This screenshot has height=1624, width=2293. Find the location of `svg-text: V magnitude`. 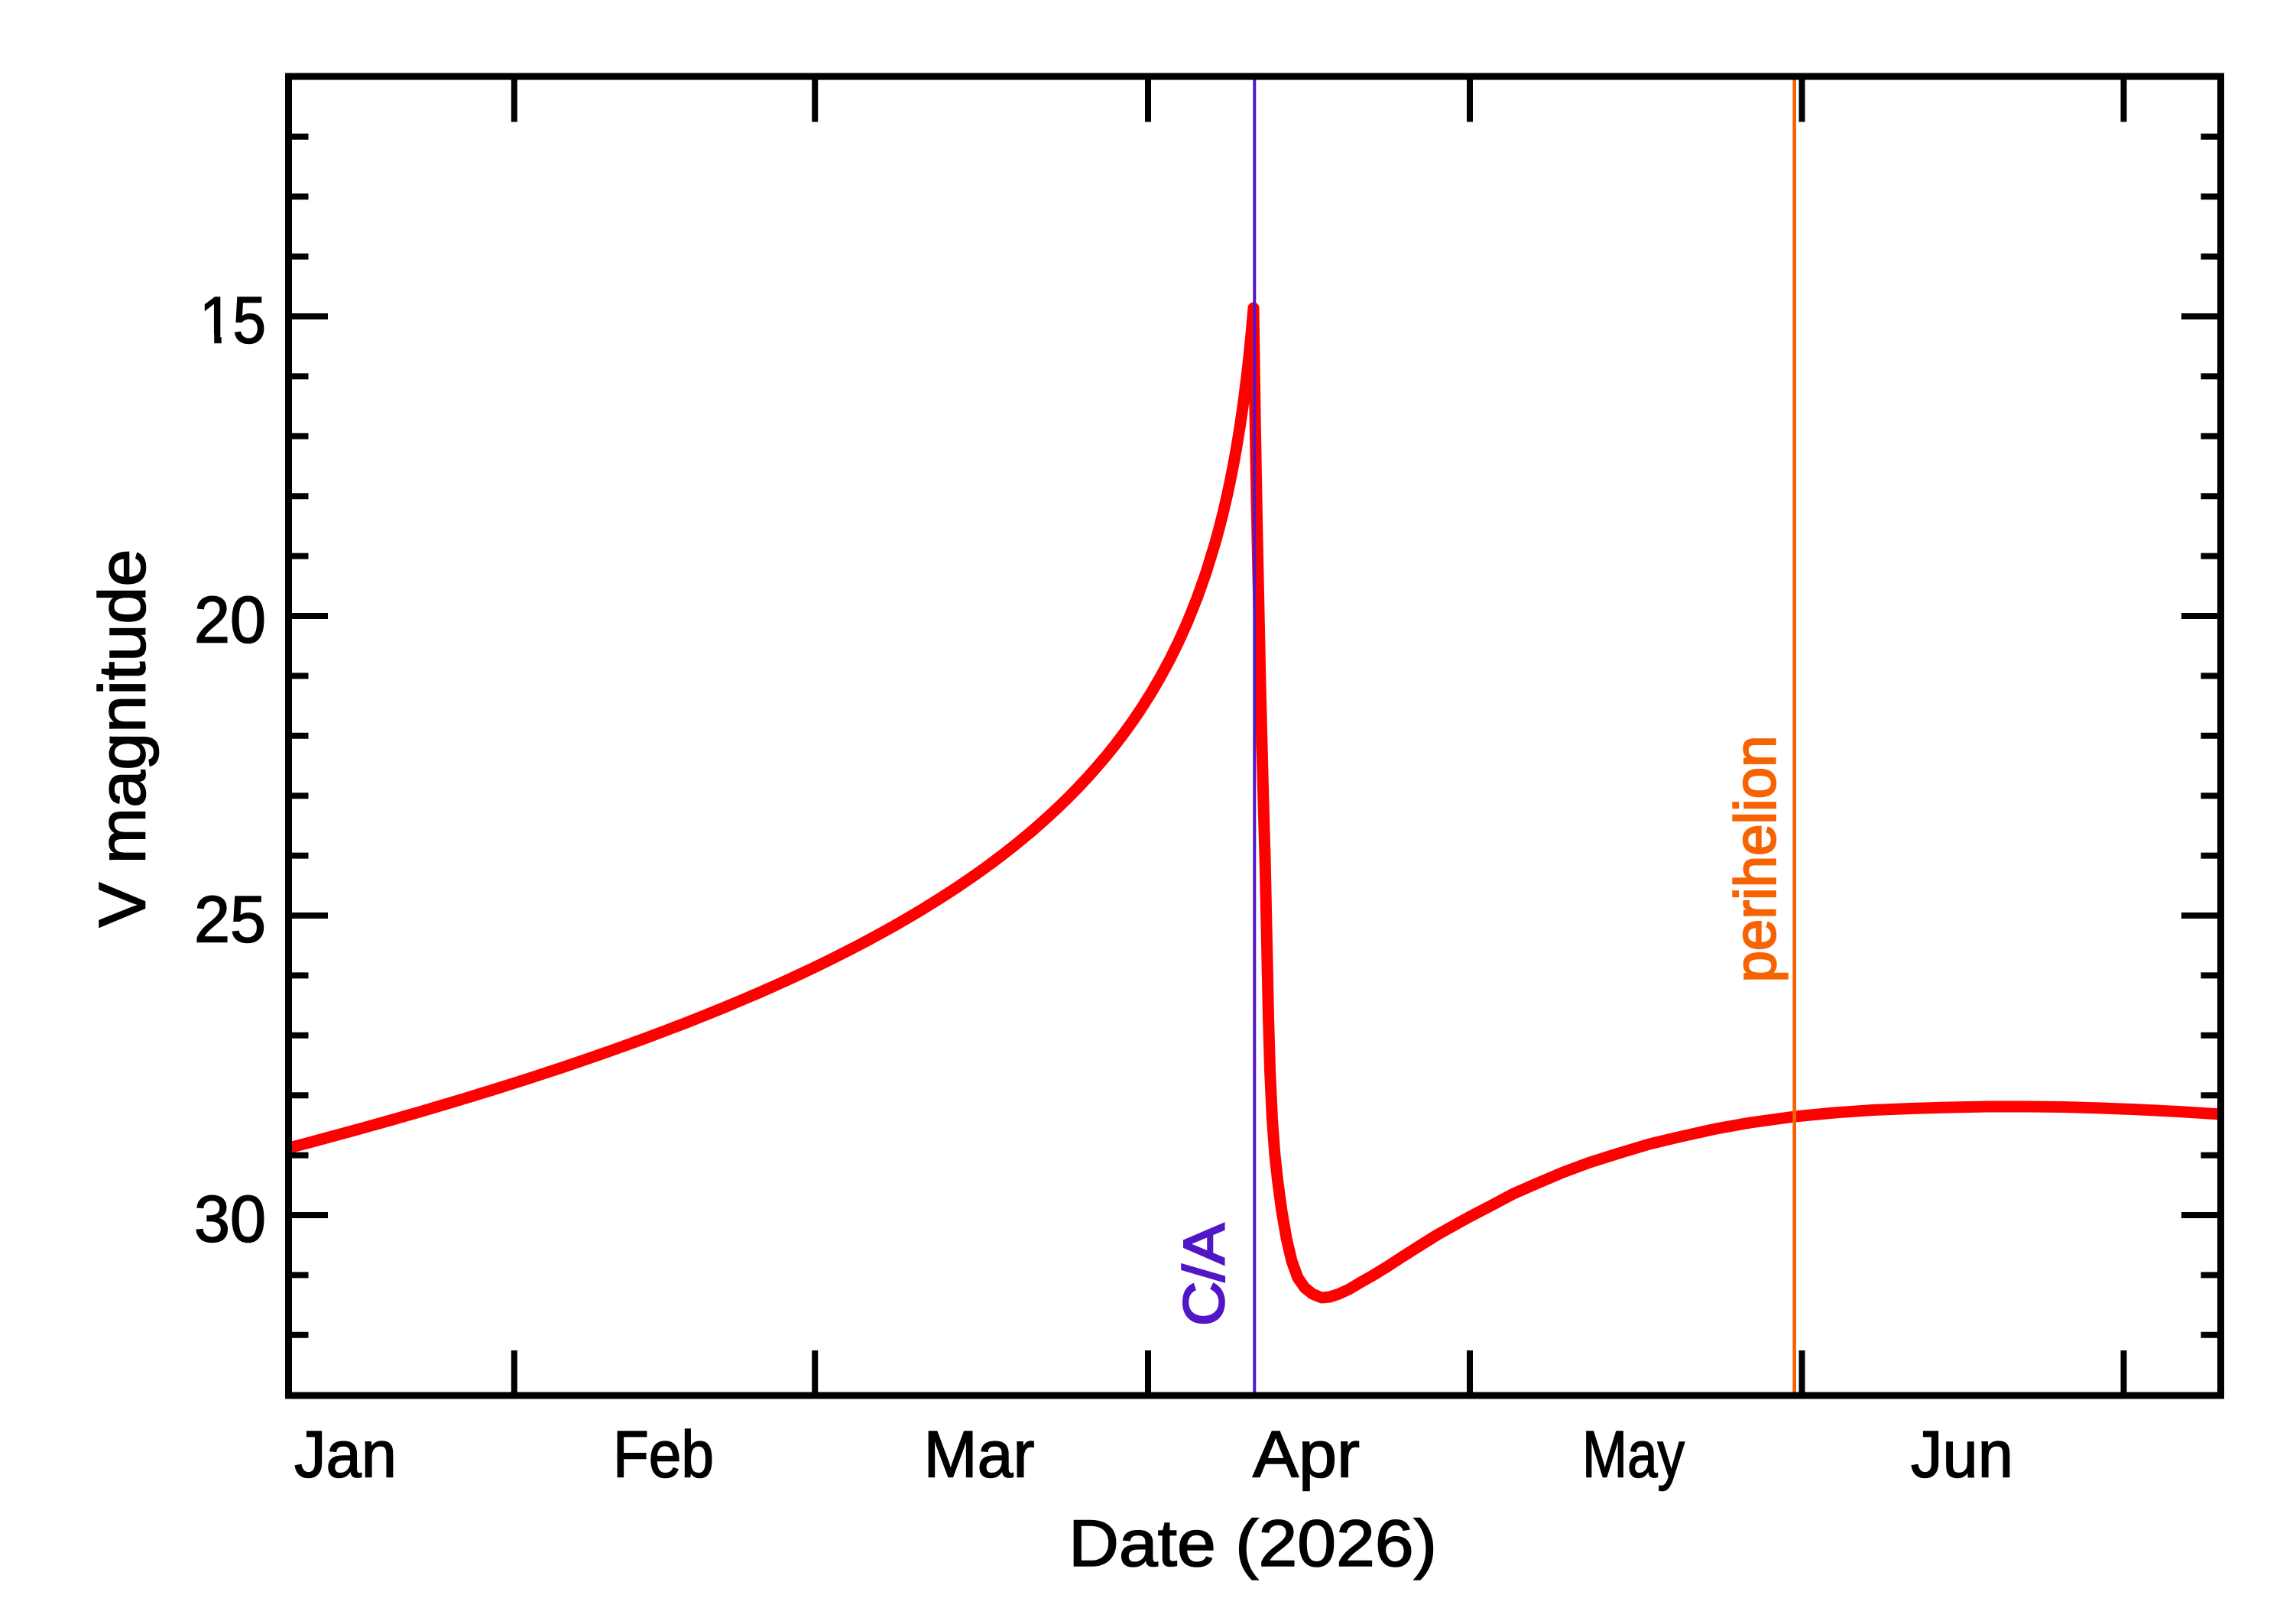

svg-text: V magnitude is located at coordinates (123, 738).